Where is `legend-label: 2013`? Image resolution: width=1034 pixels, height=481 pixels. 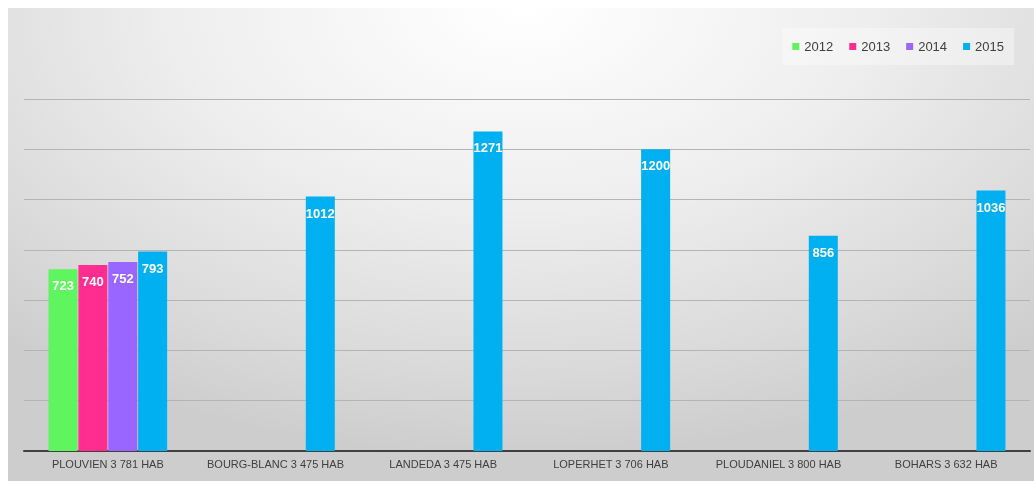 legend-label: 2013 is located at coordinates (876, 46).